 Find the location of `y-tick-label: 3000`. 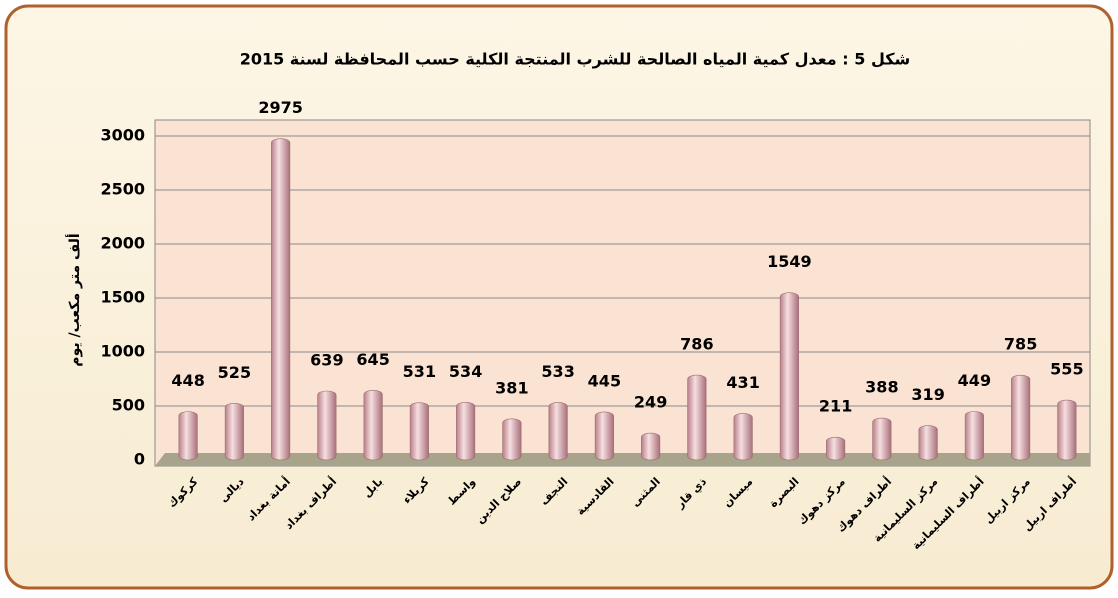

y-tick-label: 3000 is located at coordinates (122, 135).